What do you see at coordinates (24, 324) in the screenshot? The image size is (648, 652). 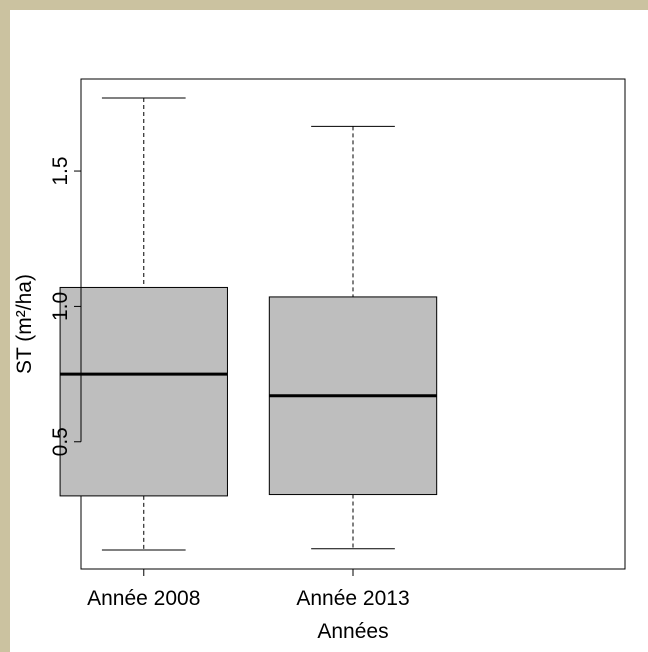 I see `y-axis-title: ST (m²/ha)` at bounding box center [24, 324].